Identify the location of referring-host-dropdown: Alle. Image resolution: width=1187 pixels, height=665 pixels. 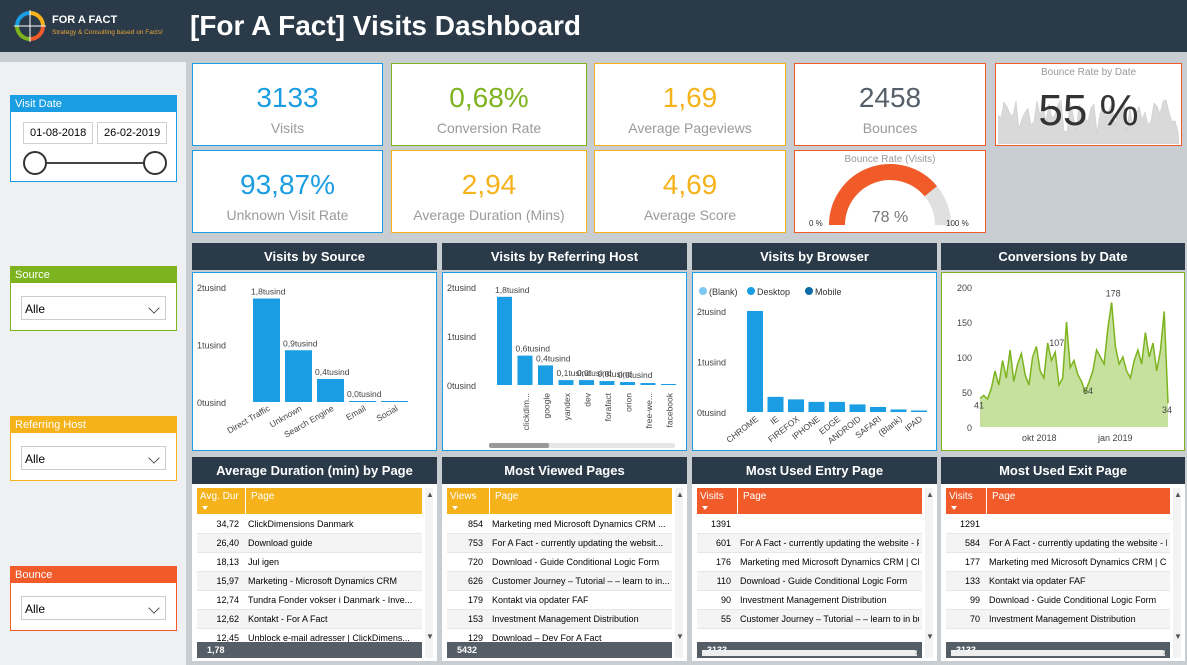
(93, 458).